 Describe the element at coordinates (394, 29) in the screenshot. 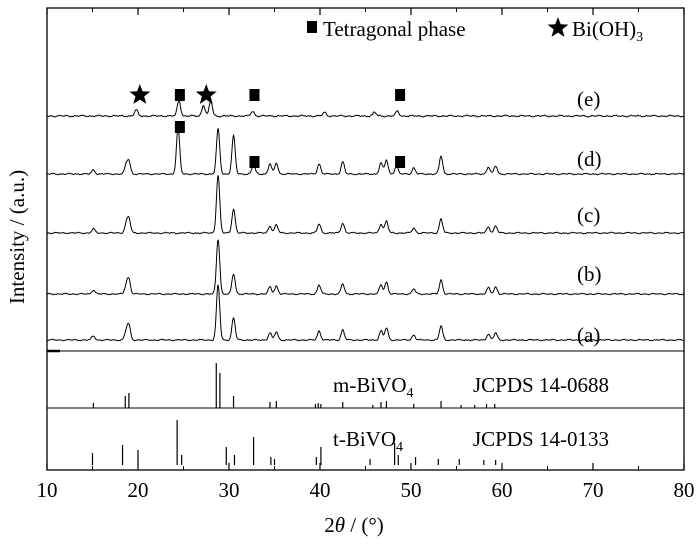

I see `legend-label-tetragonal: Tetragonal phase` at that location.